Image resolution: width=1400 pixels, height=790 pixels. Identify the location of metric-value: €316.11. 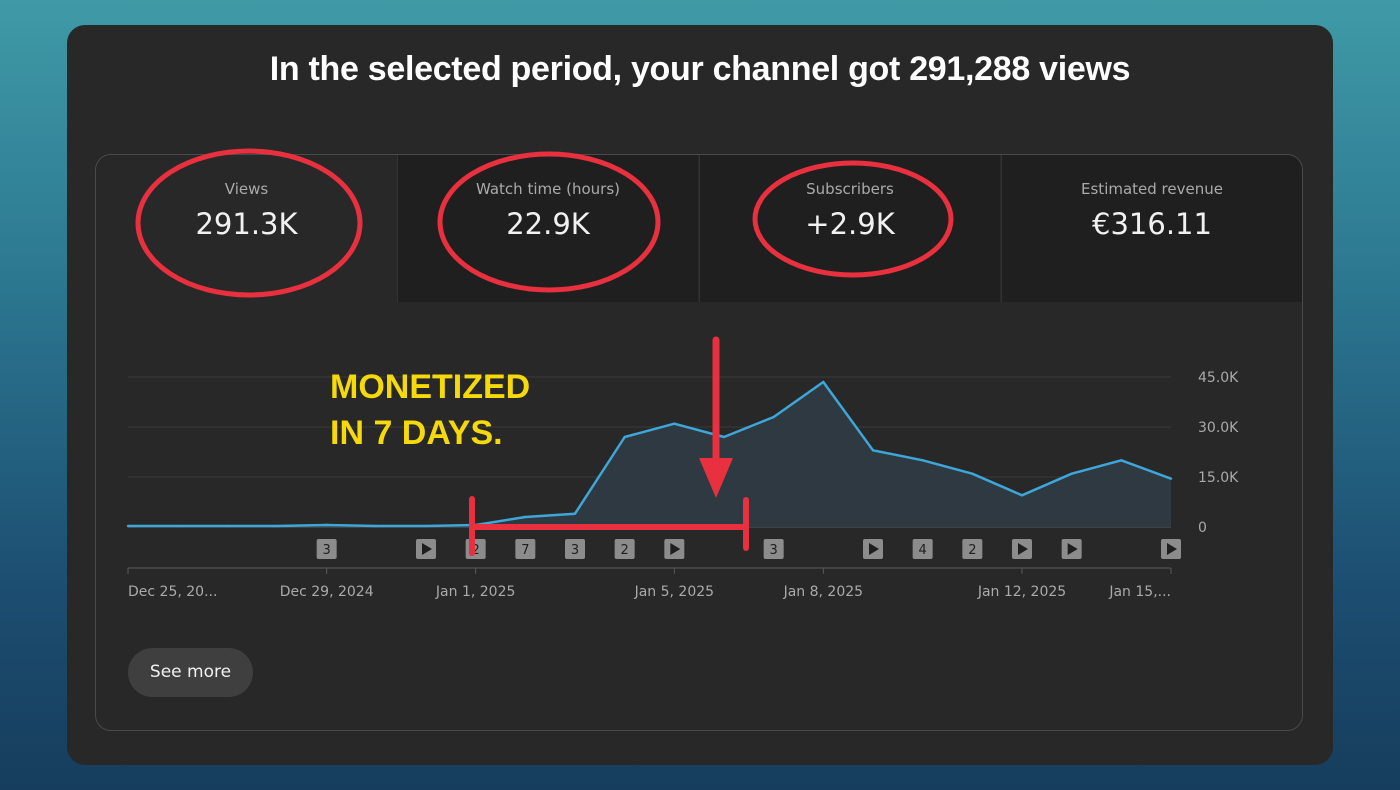
(1152, 224).